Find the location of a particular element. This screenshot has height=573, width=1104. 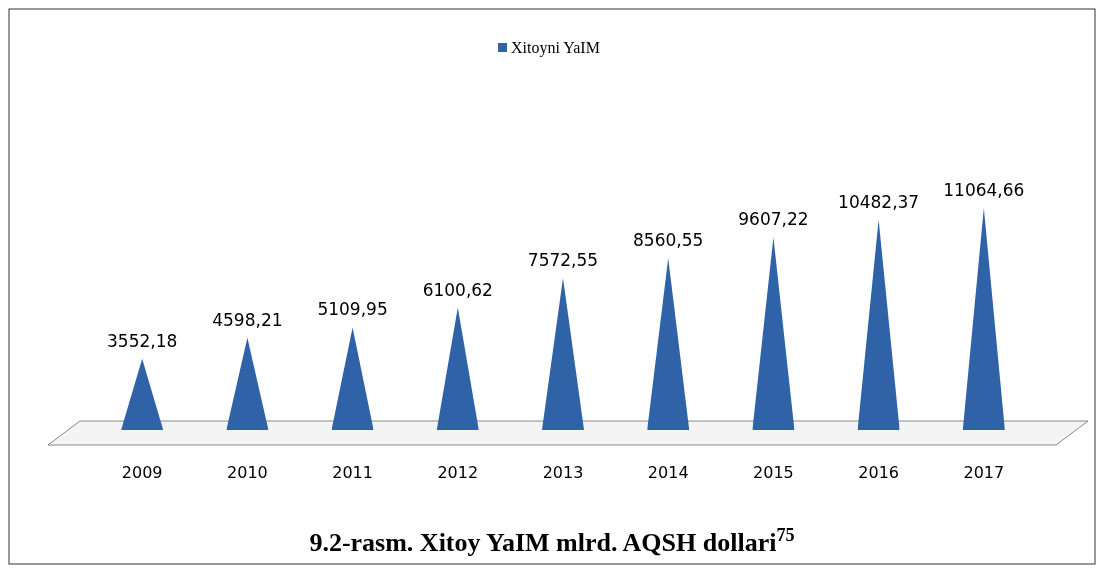

x-tick-label: 2013 is located at coordinates (563, 472).